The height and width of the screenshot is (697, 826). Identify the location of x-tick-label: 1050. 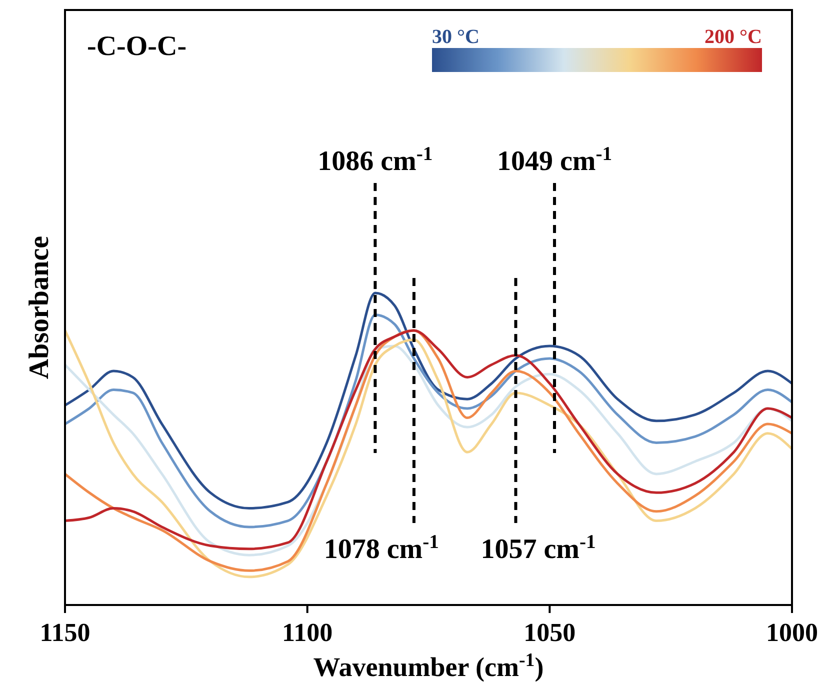
(550, 632).